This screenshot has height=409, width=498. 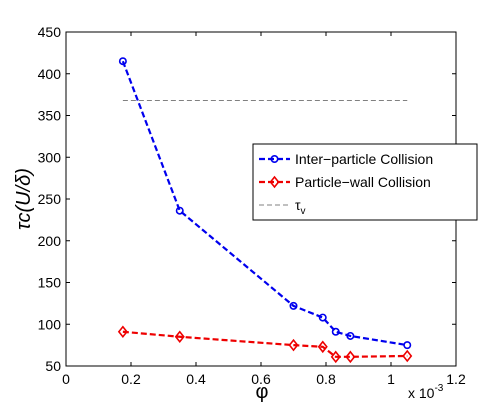 What do you see at coordinates (50, 74) in the screenshot?
I see `y-tick-label: 400` at bounding box center [50, 74].